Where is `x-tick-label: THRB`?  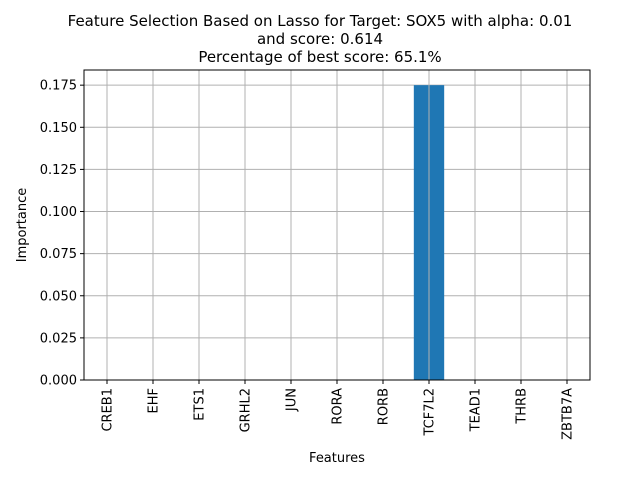
x-tick-label: THRB is located at coordinates (522, 406).